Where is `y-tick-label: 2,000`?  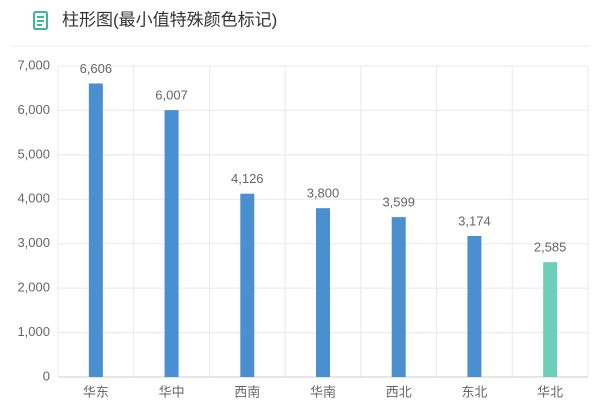 y-tick-label: 2,000 is located at coordinates (33, 287).